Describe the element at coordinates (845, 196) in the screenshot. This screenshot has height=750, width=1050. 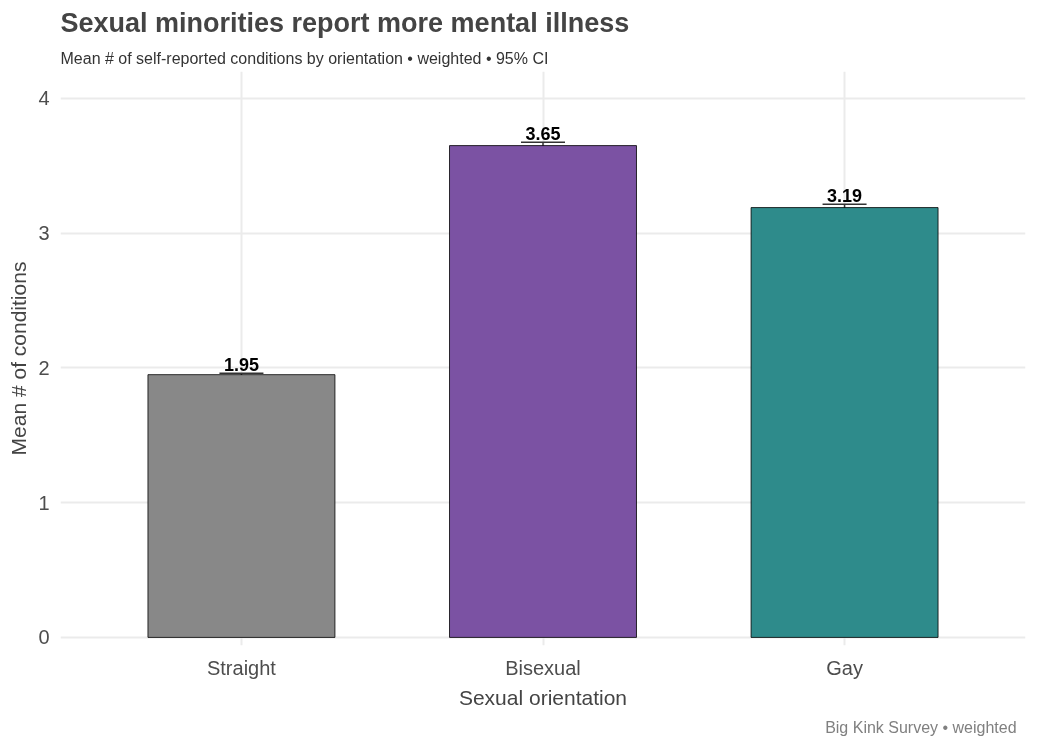
I see `data-label: 3.19` at that location.